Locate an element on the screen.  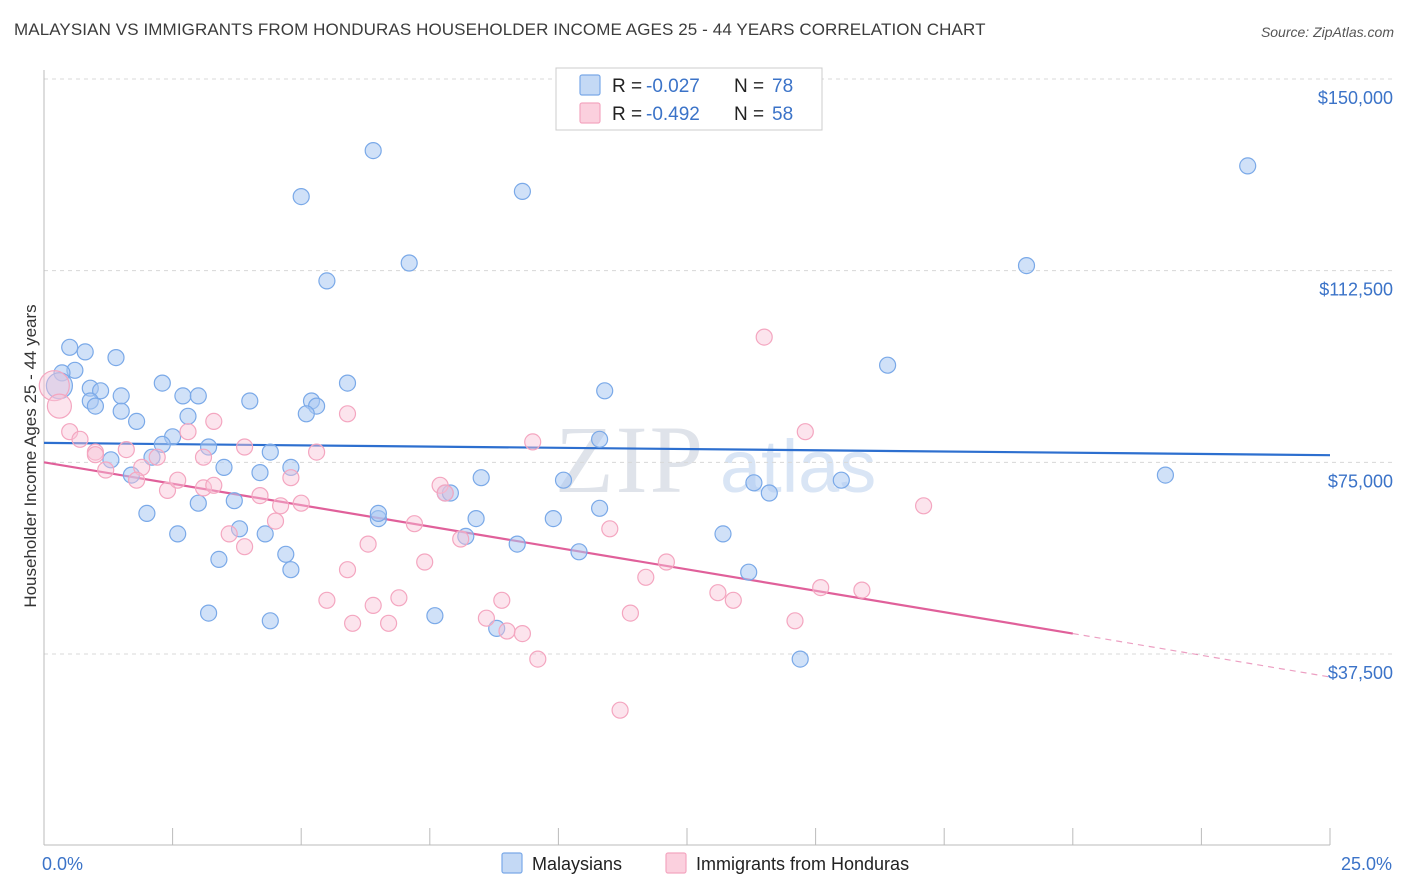
legend-r-value-malaysians: -0.027 is located at coordinates (673, 86).